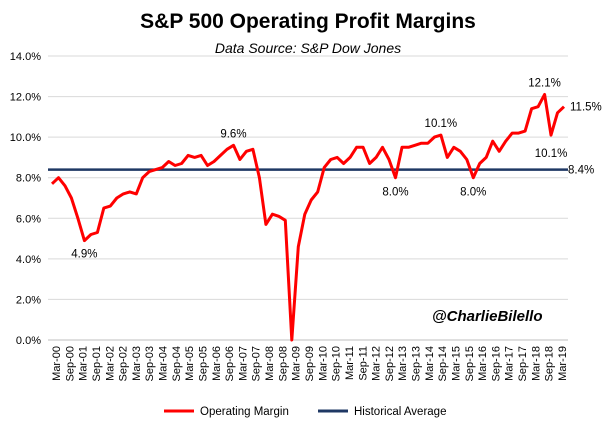 The height and width of the screenshot is (431, 616). Describe the element at coordinates (363, 363) in the screenshot. I see `x-tick-label: Sep-11` at that location.